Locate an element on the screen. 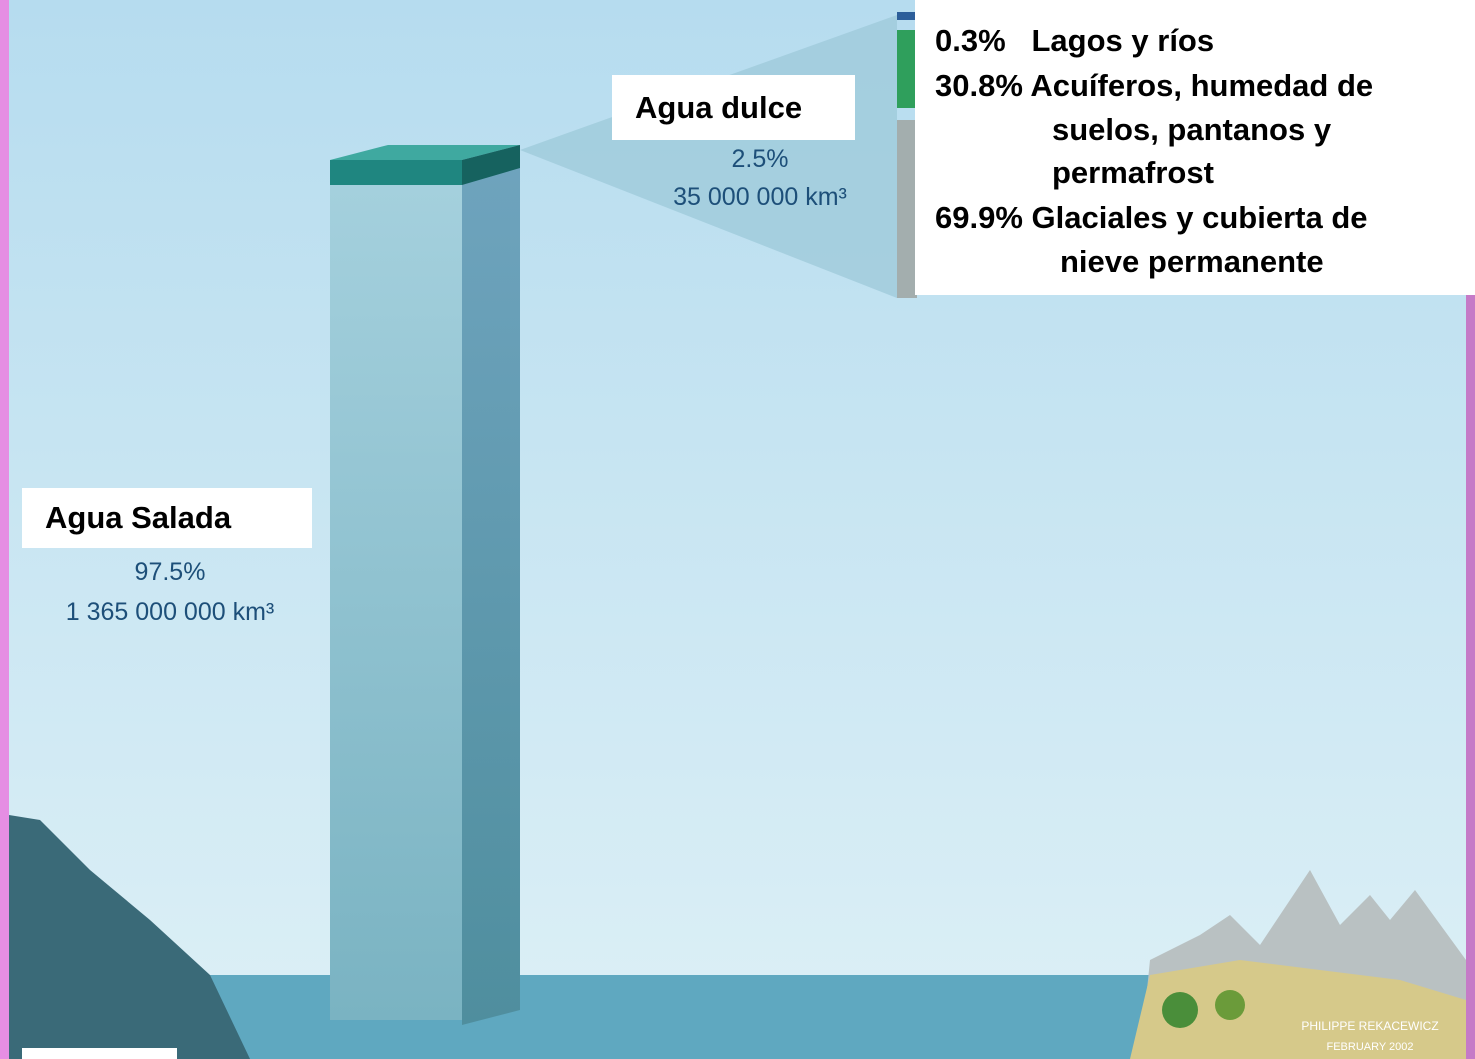  credit-author: PHILIPPE REKACEWICZ is located at coordinates (1369, 1026).